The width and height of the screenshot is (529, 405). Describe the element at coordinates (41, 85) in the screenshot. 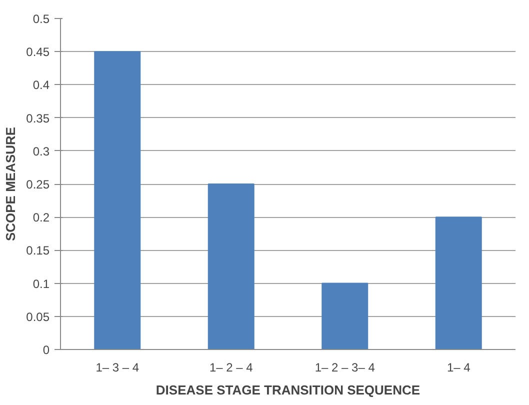

I see `y-tick-label: 0.4` at that location.